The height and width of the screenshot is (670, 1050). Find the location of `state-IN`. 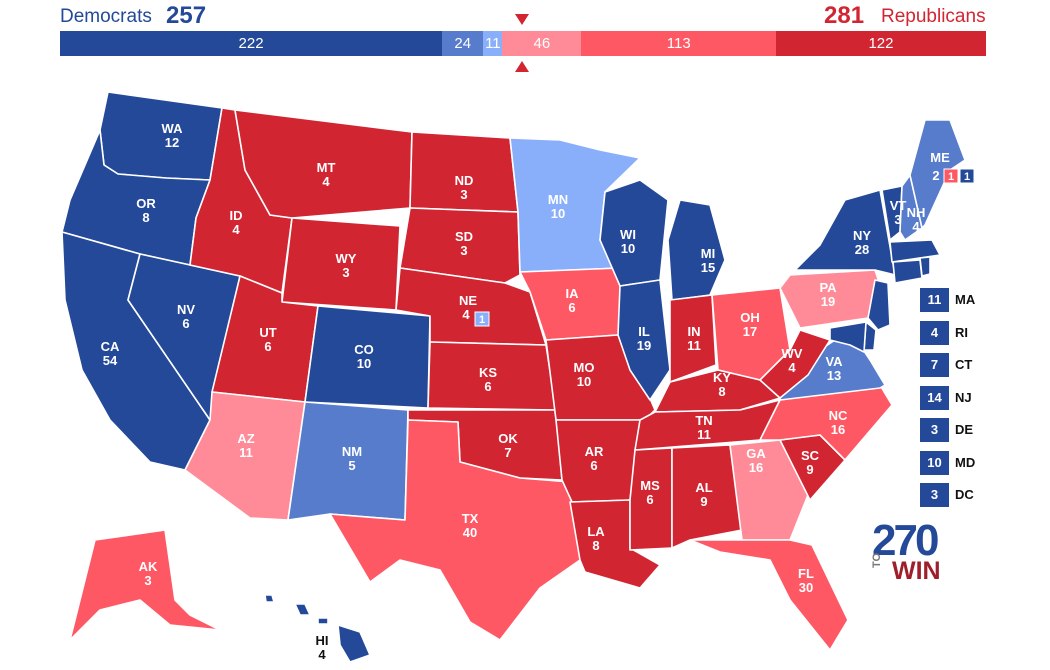

state-IN is located at coordinates (693, 338).